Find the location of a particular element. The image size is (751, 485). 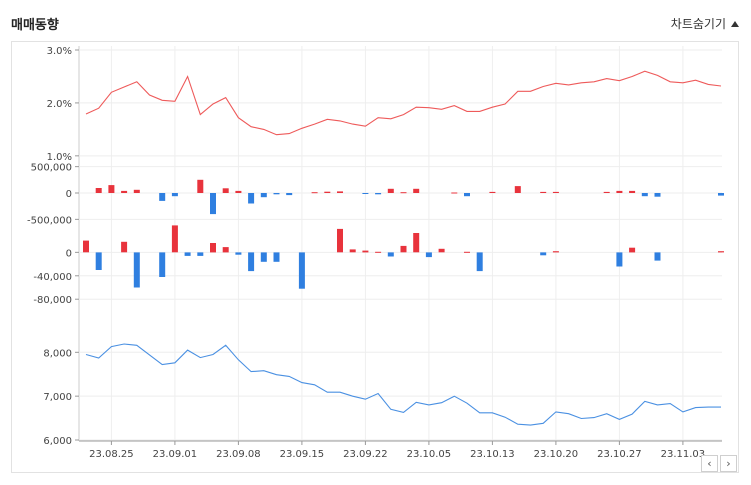

chevron-left-icon: ‹ is located at coordinates (709, 463).